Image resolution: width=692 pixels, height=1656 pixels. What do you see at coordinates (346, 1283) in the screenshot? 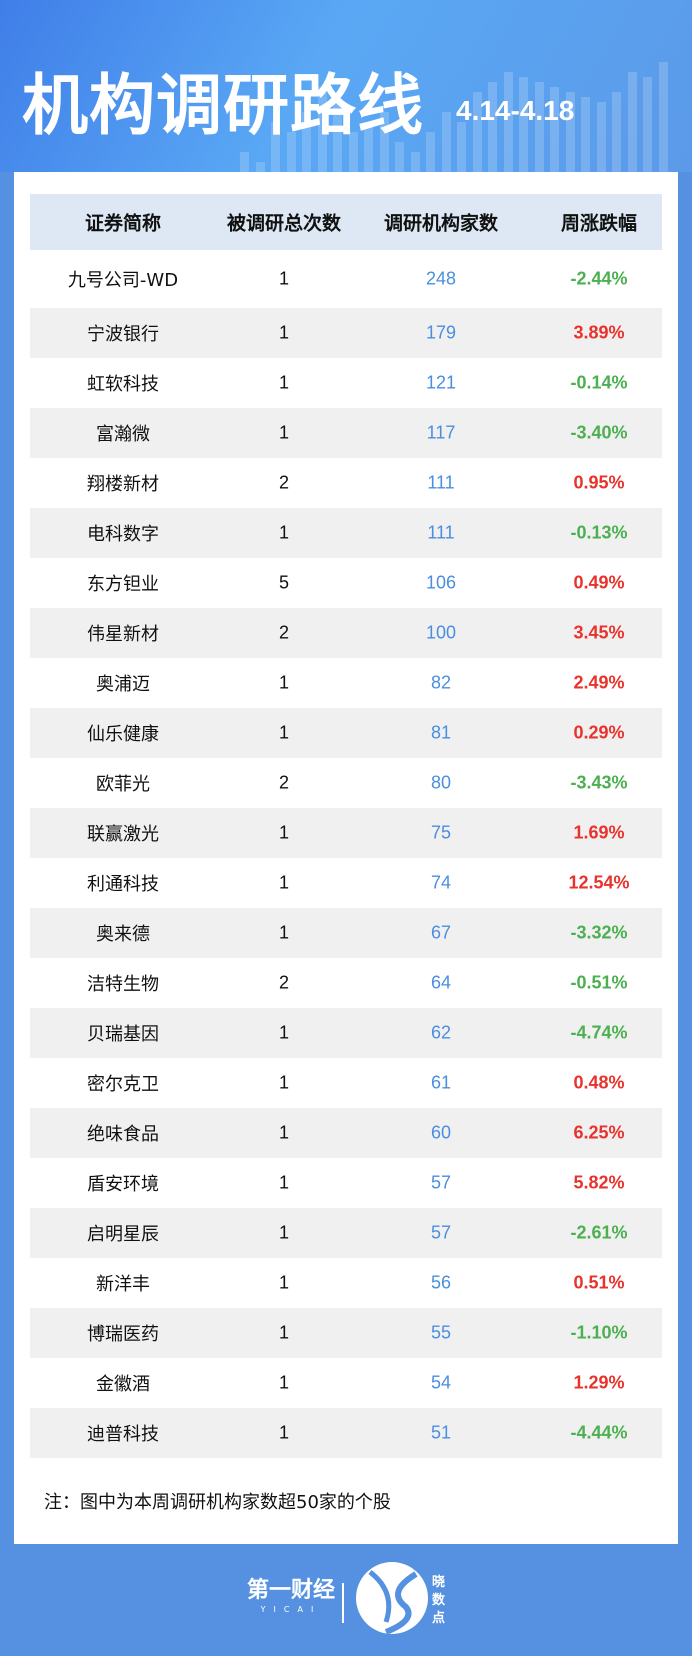
I see `table-row: 新洋丰 1 56 0.51%` at bounding box center [346, 1283].